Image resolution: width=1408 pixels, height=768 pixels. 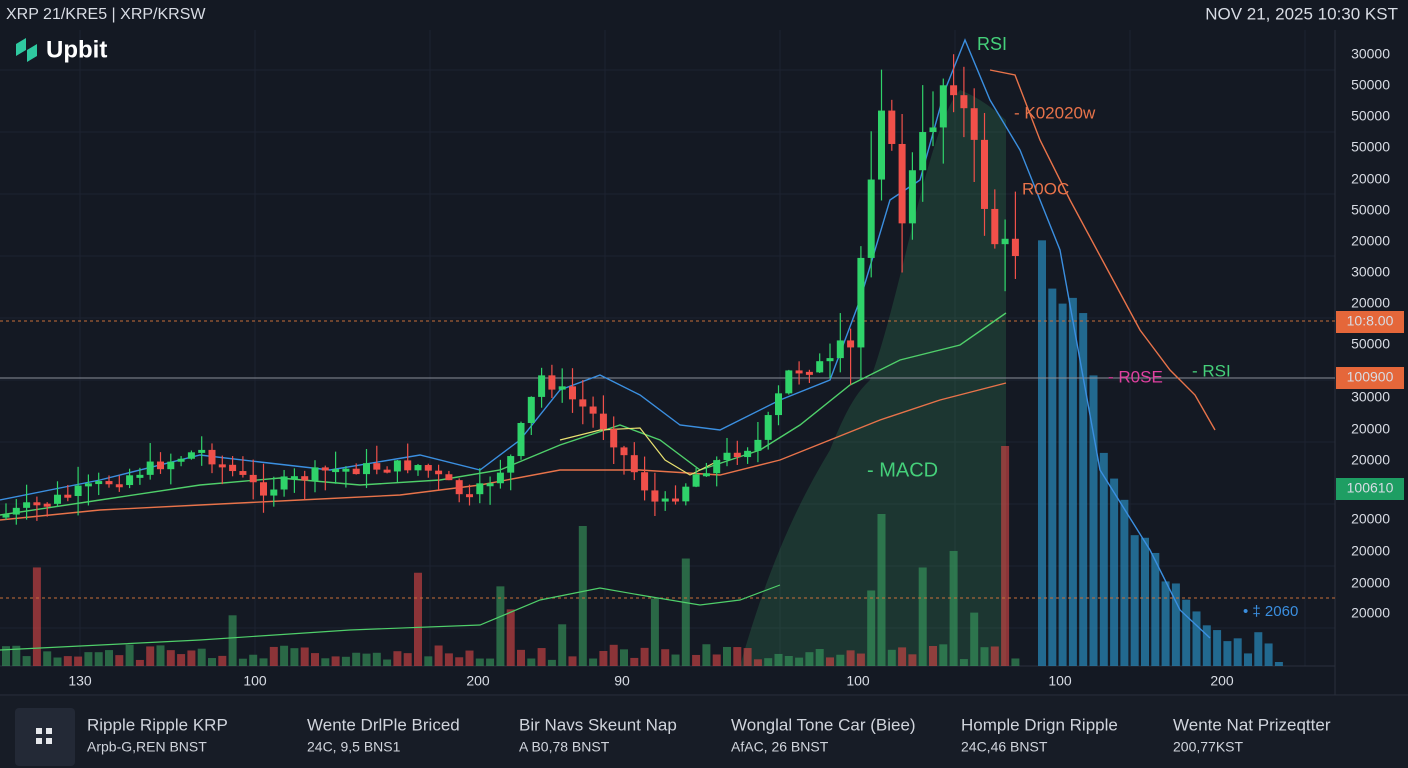 I want to click on ticker-detail: AfAC, 26 BNST, so click(x=780, y=747).